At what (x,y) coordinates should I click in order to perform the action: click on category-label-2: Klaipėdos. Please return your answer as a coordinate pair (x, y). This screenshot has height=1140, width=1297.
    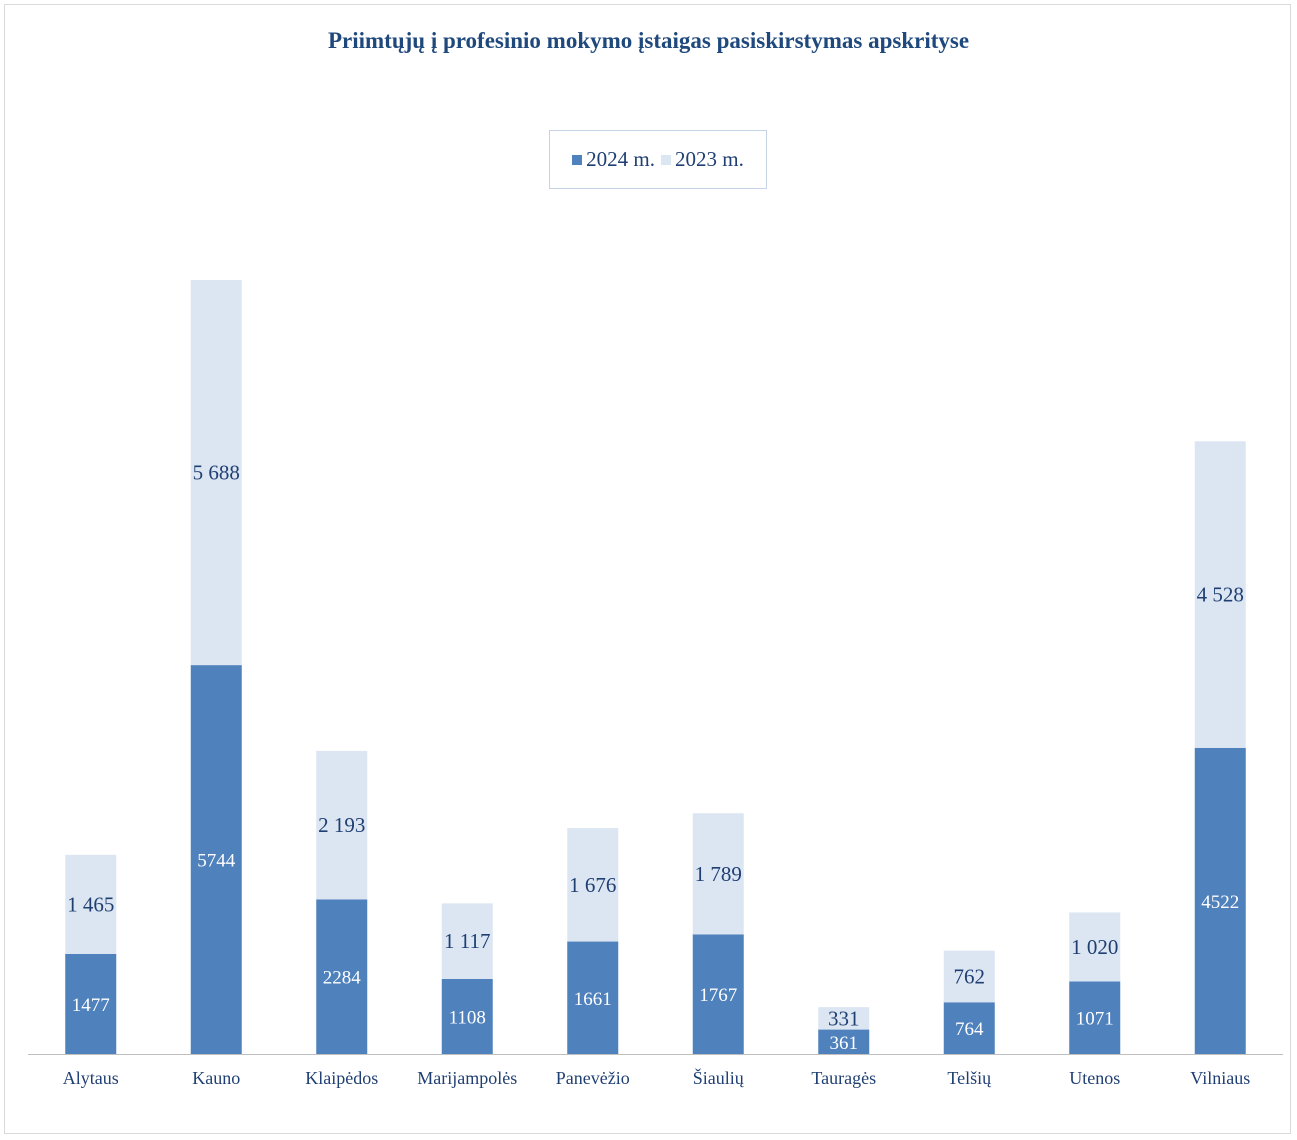
    Looking at the image, I should click on (341, 1078).